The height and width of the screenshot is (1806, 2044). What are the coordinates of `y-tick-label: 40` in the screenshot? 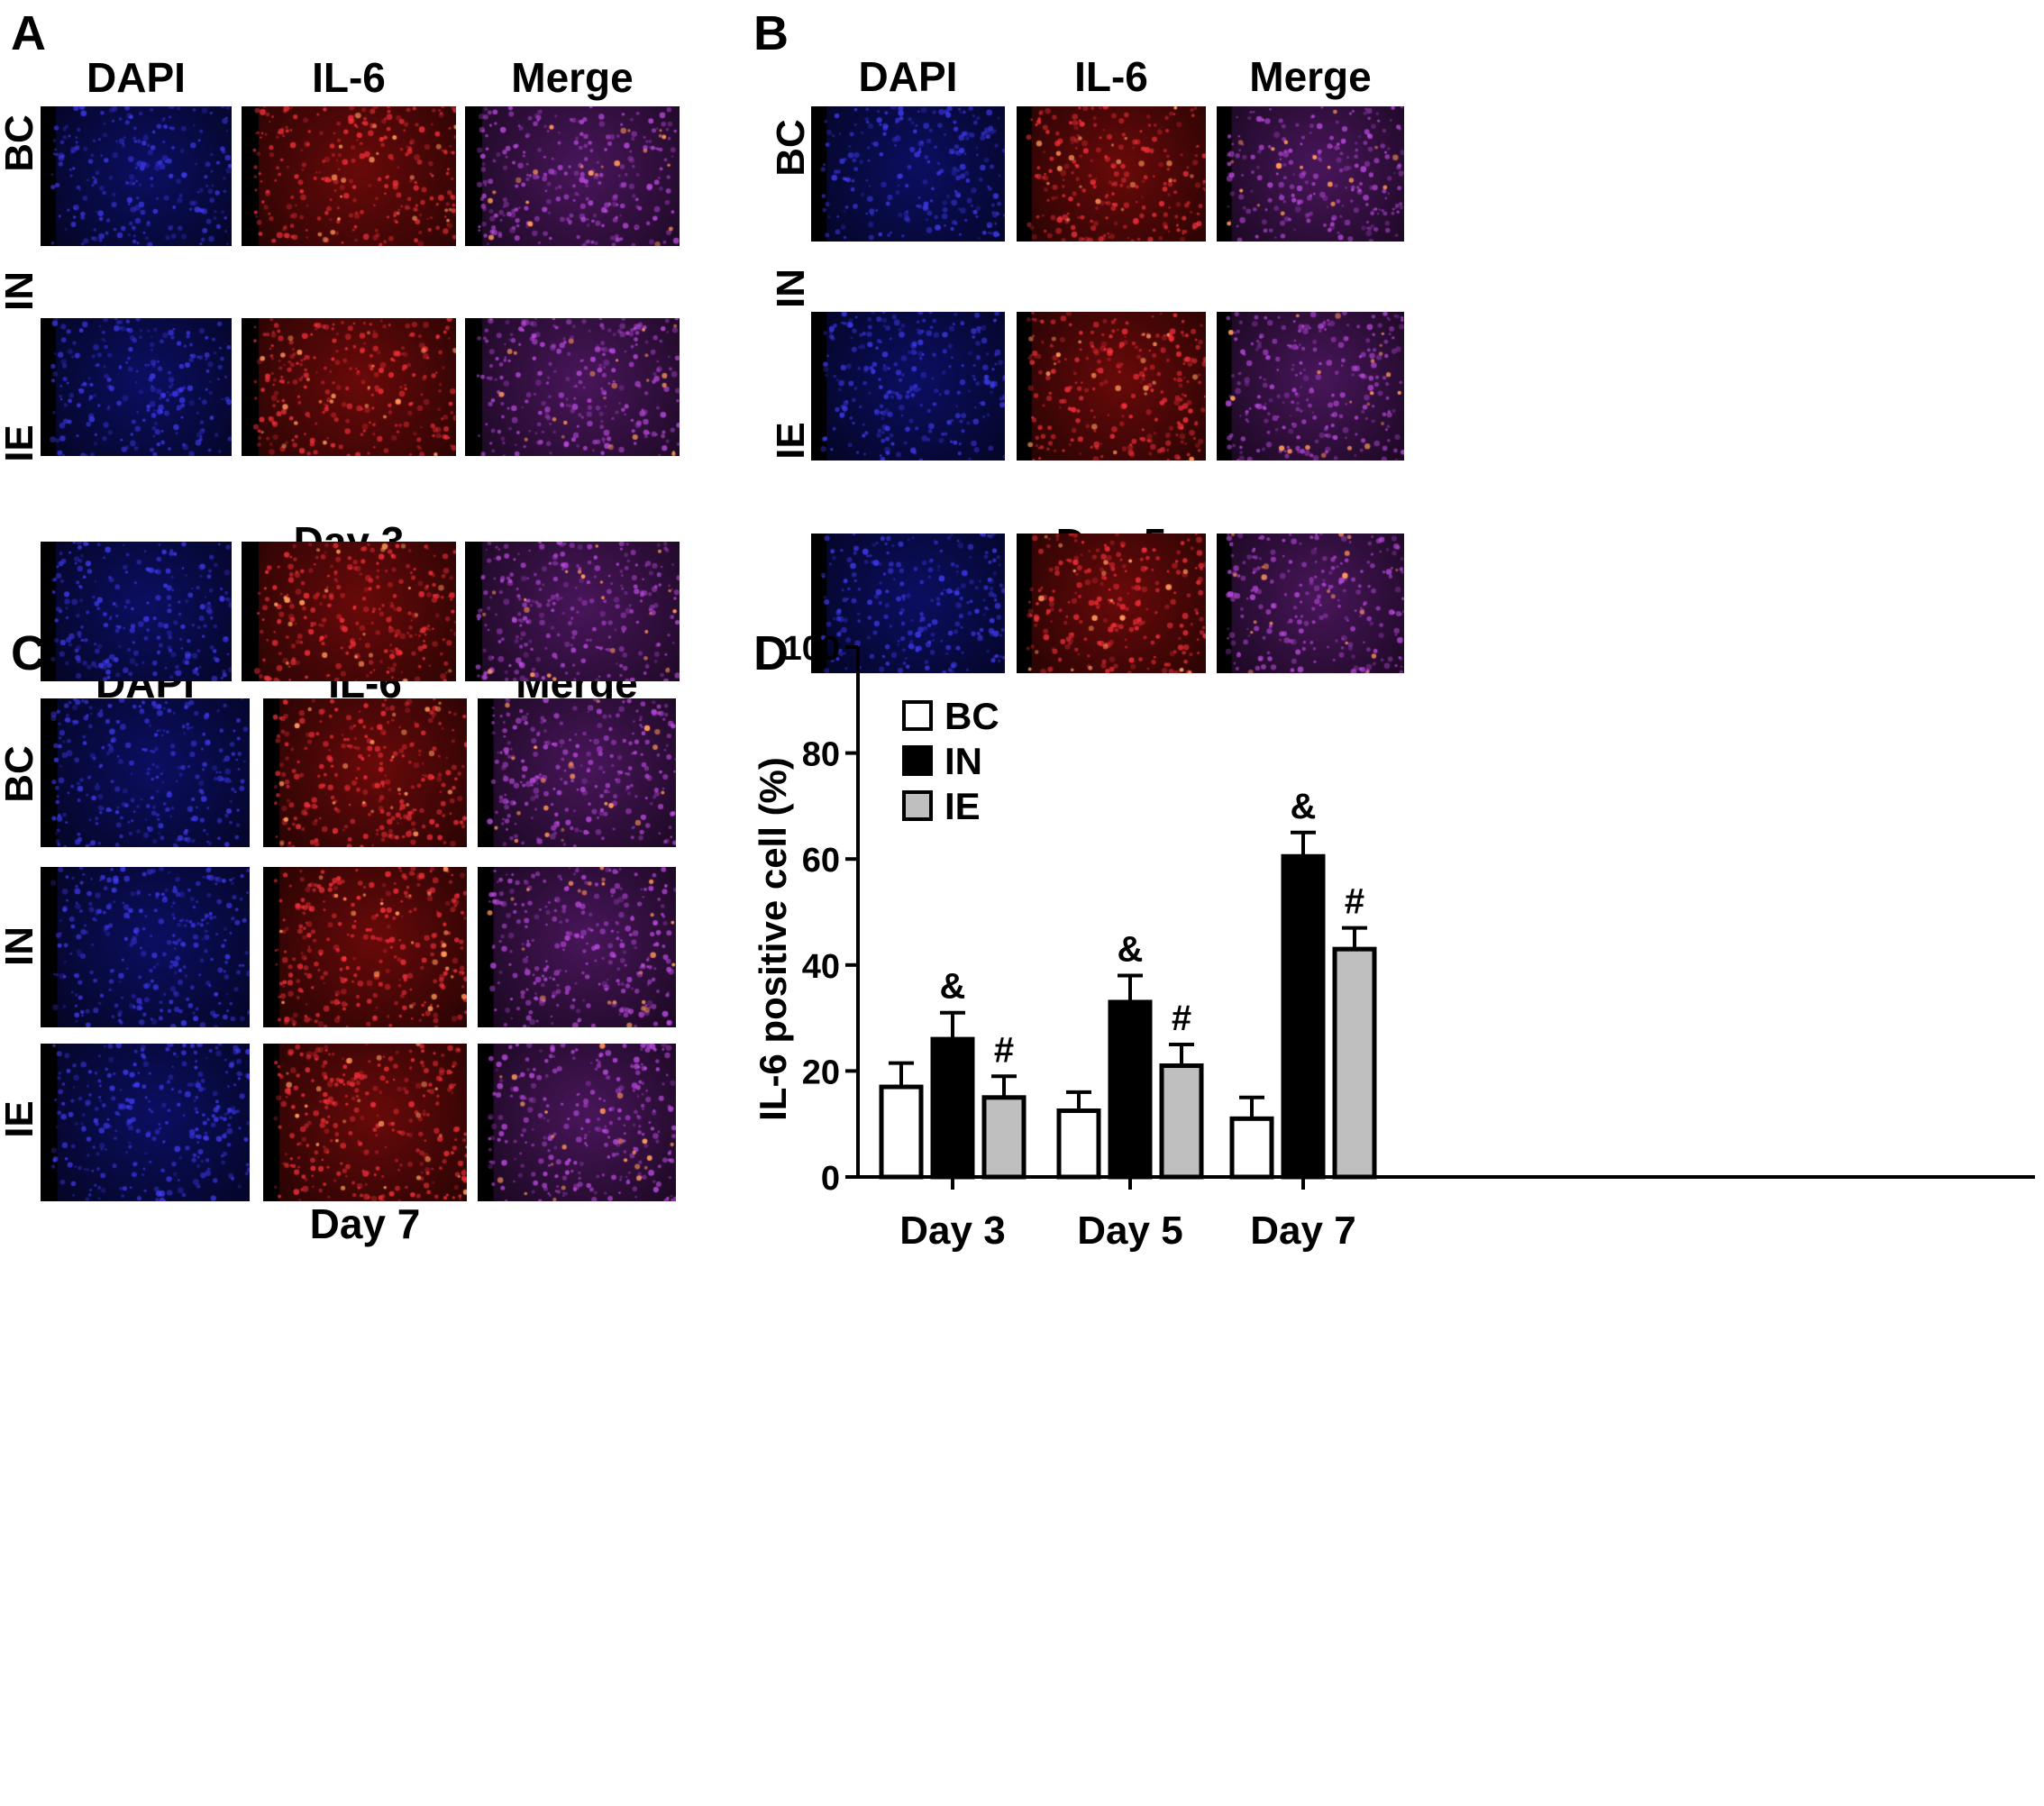 It's located at (821, 967).